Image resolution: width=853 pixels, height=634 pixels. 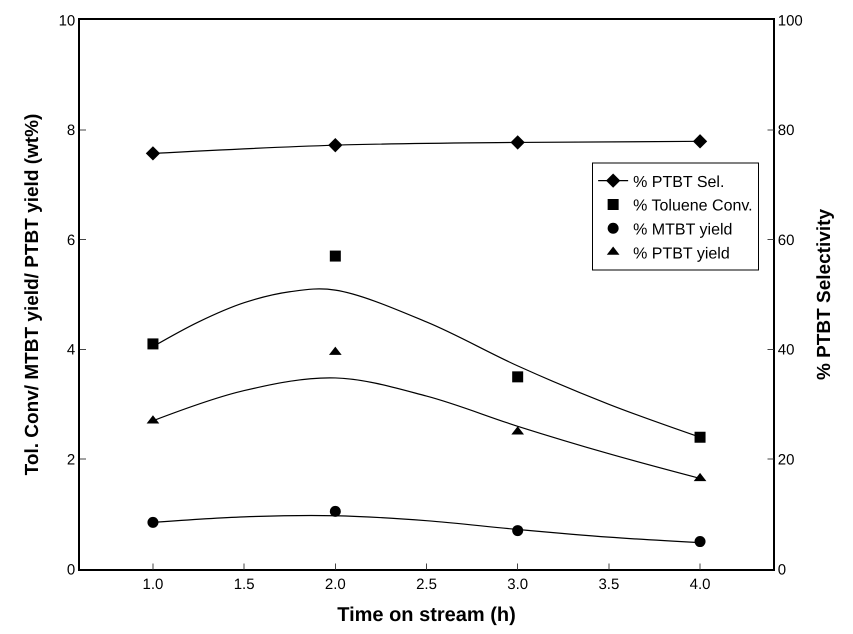 I want to click on x-tick-label: 2.0, so click(x=335, y=584).